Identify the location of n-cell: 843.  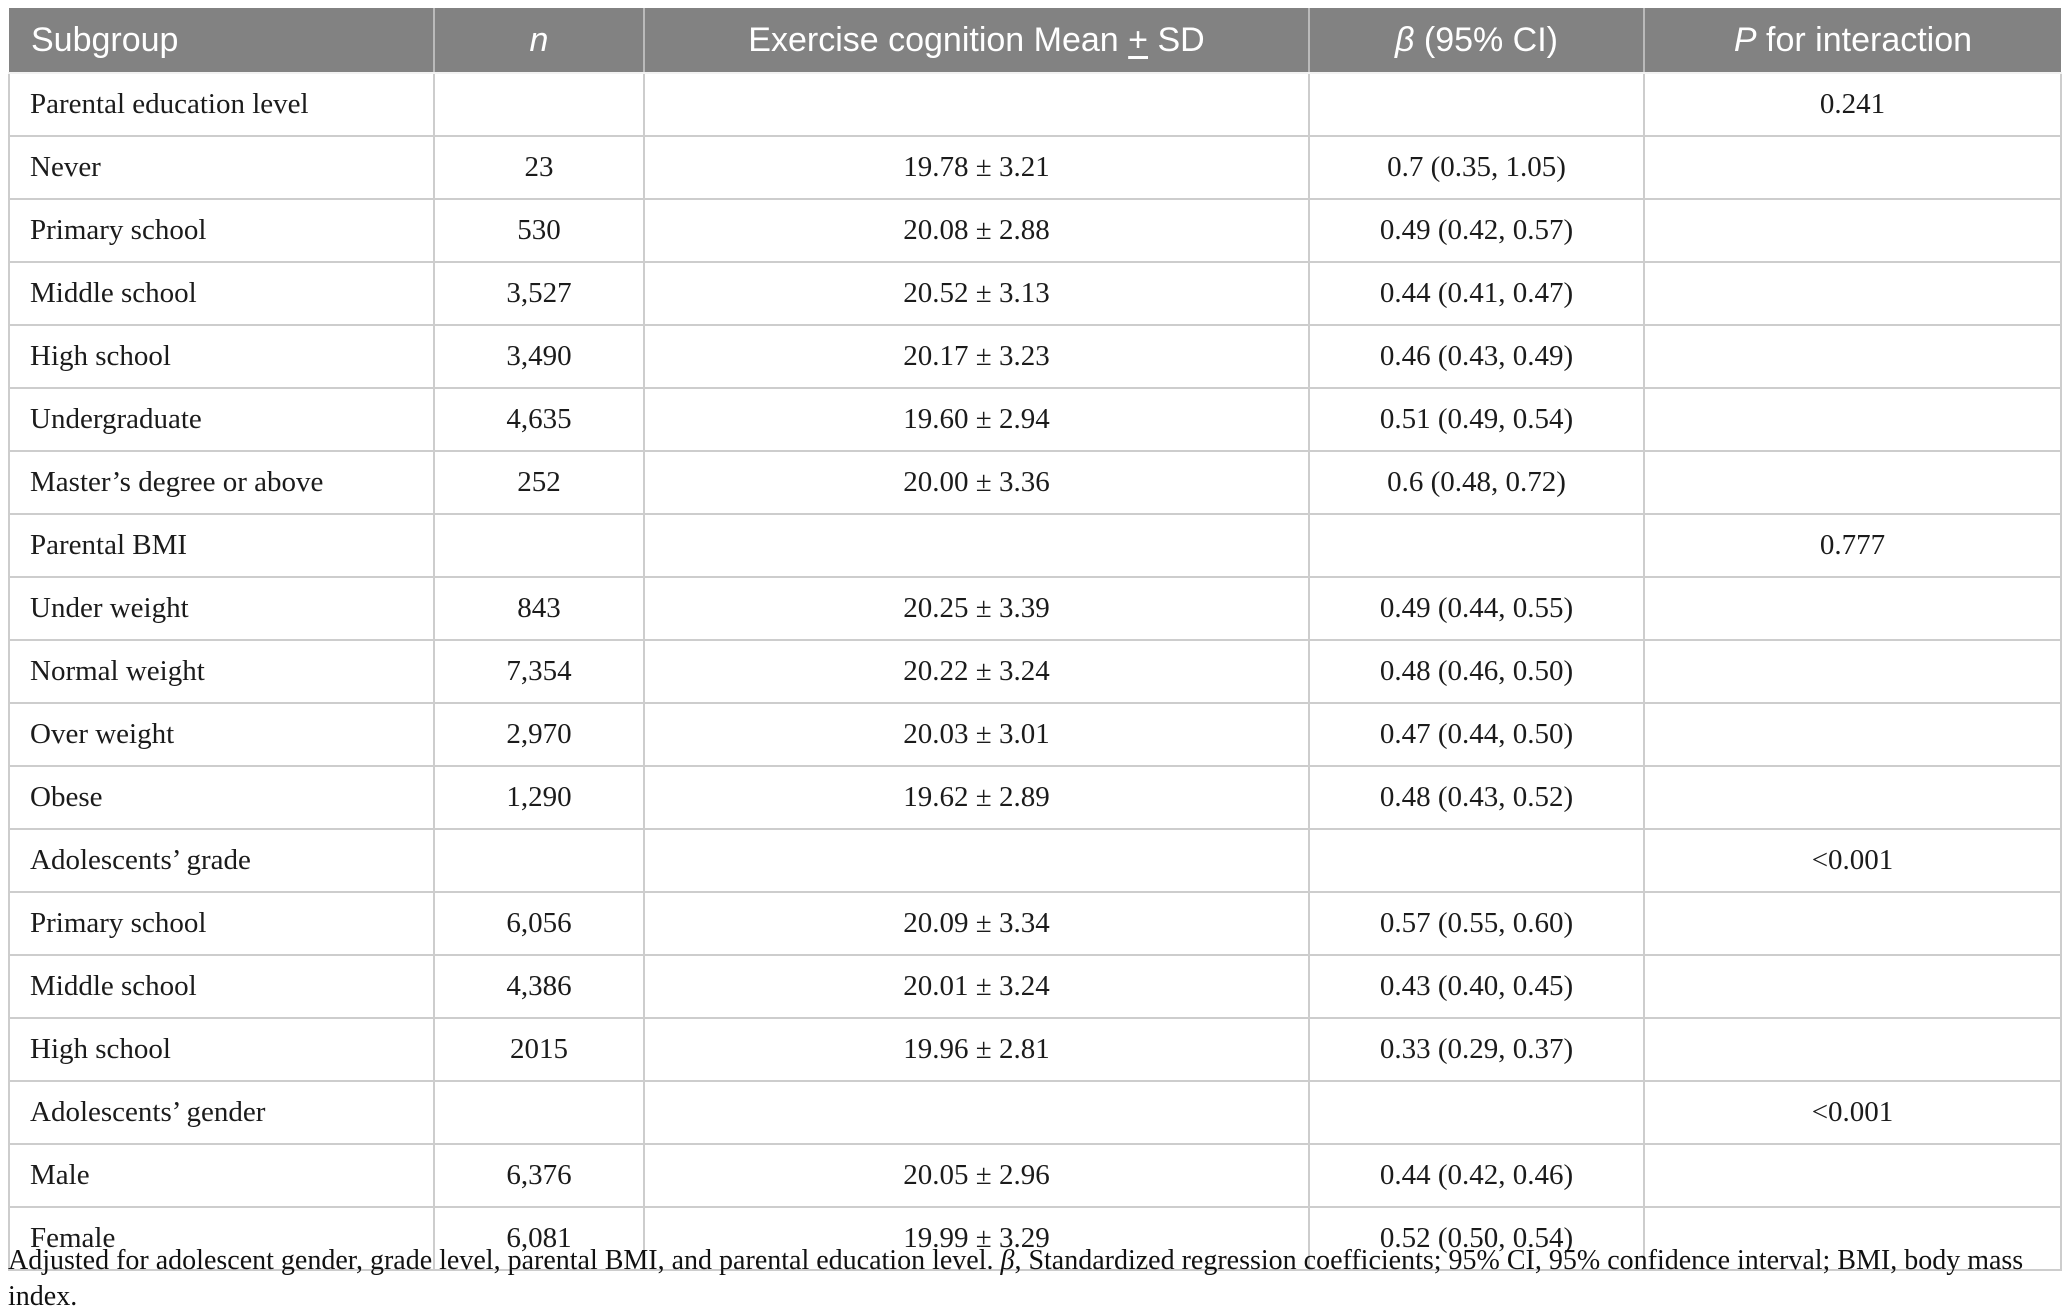
(539, 608).